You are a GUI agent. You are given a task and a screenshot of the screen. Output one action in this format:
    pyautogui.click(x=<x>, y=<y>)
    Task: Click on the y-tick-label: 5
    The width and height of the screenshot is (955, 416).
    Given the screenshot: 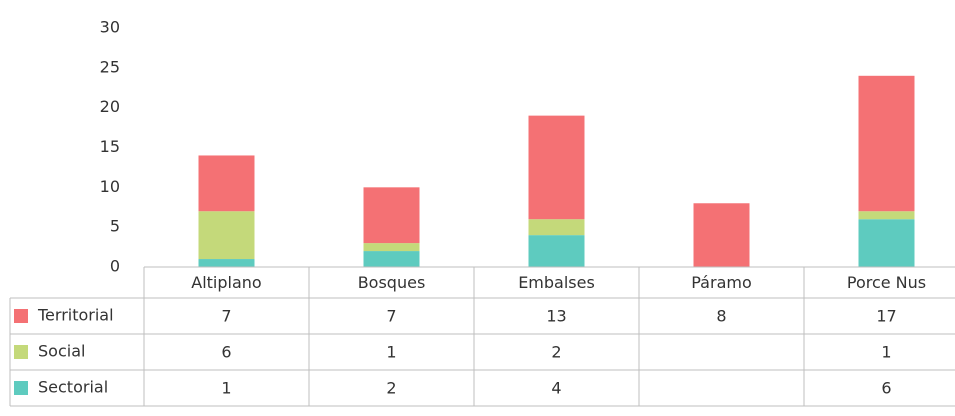 What is the action you would take?
    pyautogui.click(x=115, y=226)
    